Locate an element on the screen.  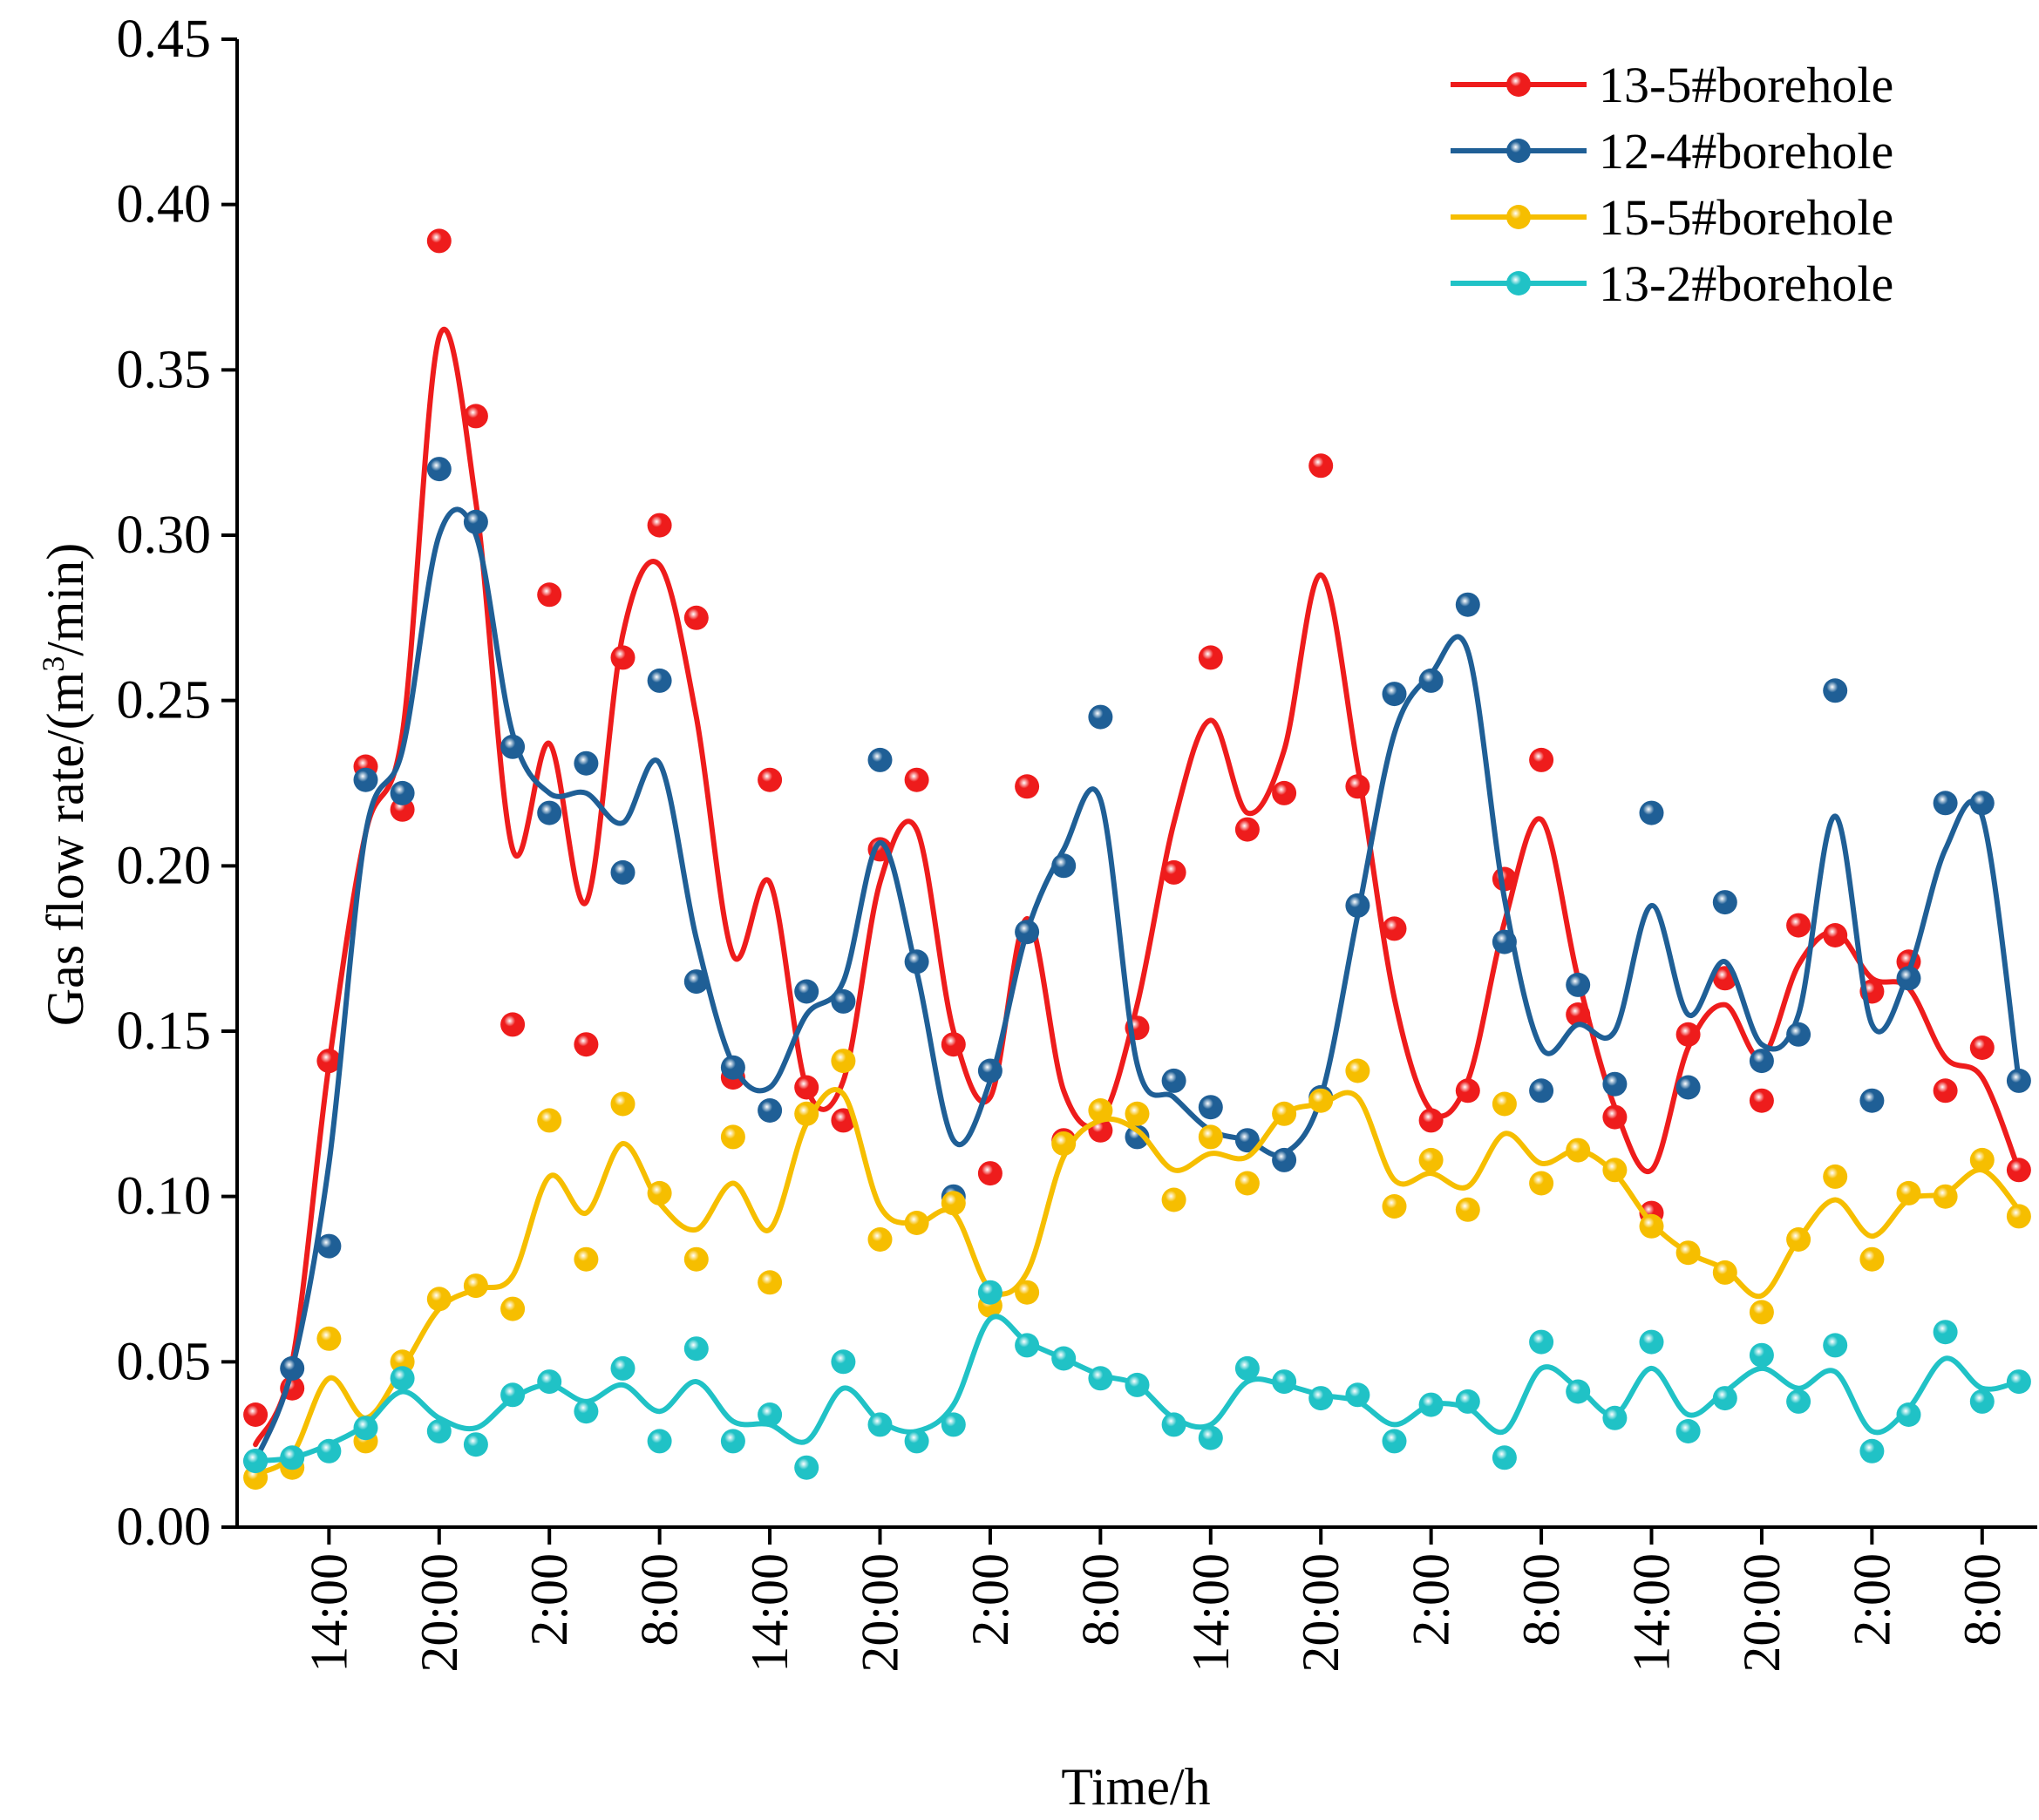
y-tick-label: 0.15 is located at coordinates (164, 1031).